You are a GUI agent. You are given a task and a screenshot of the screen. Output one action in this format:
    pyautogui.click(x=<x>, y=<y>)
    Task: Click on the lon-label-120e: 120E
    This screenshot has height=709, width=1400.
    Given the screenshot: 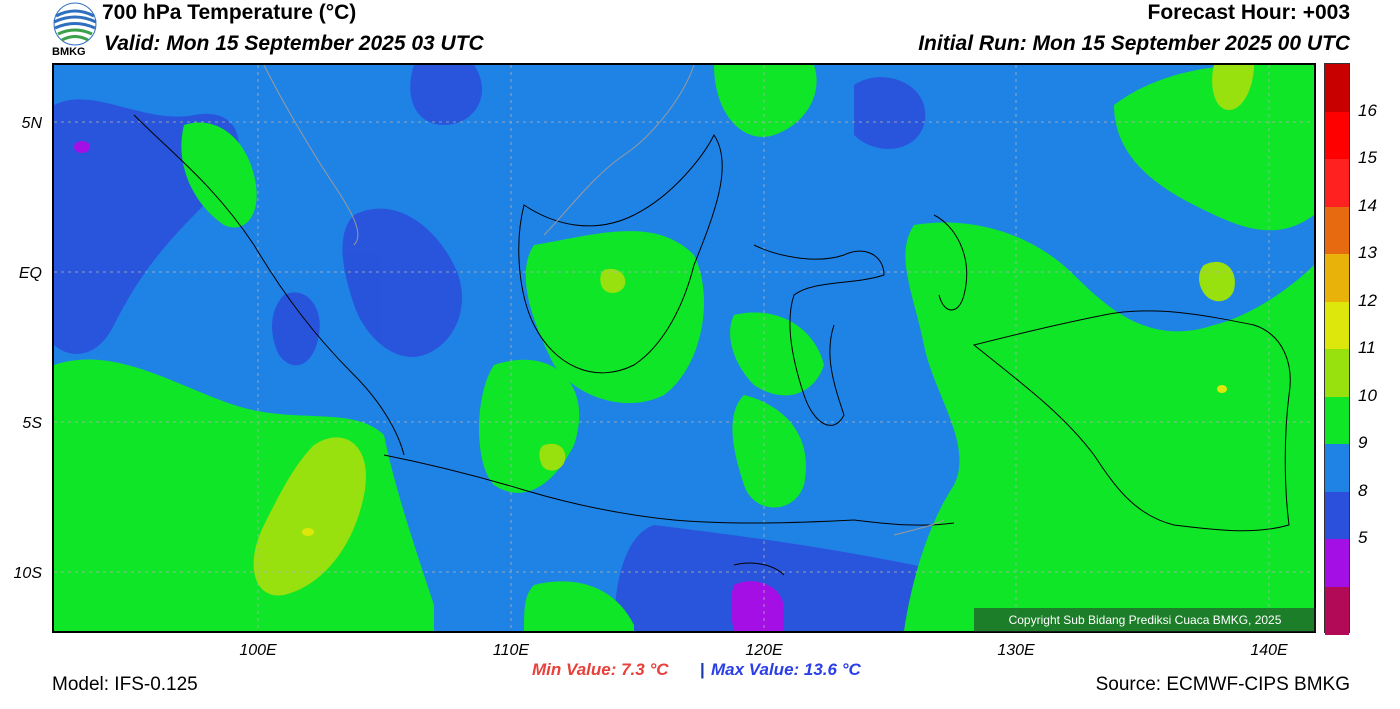 What is the action you would take?
    pyautogui.click(x=764, y=650)
    